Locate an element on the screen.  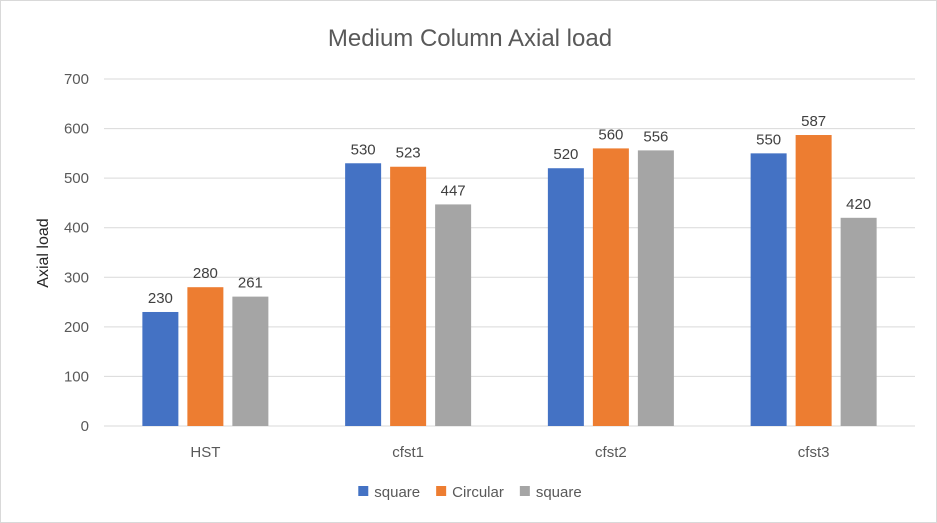
x-axis-ticks: HST cfst1 cfst2 cfst3 is located at coordinates (509, 452).